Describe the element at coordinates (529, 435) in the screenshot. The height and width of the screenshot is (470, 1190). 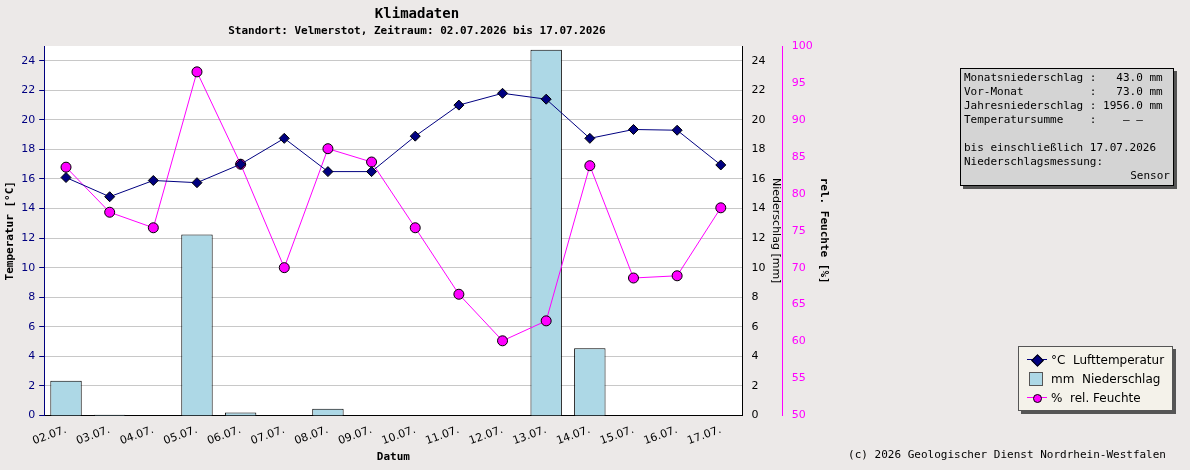
I see `x-tick-label: 13.07.` at that location.